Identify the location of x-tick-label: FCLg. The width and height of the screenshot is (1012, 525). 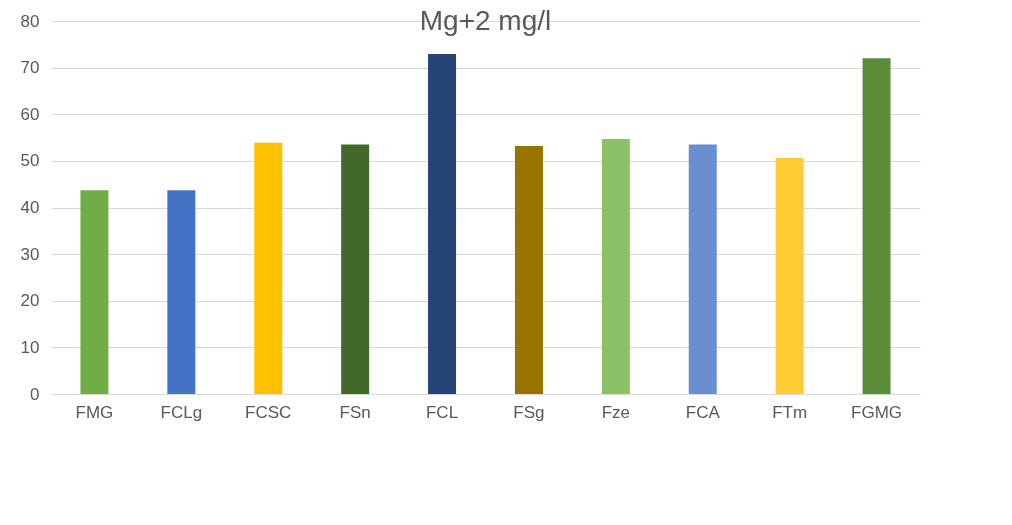
(181, 412).